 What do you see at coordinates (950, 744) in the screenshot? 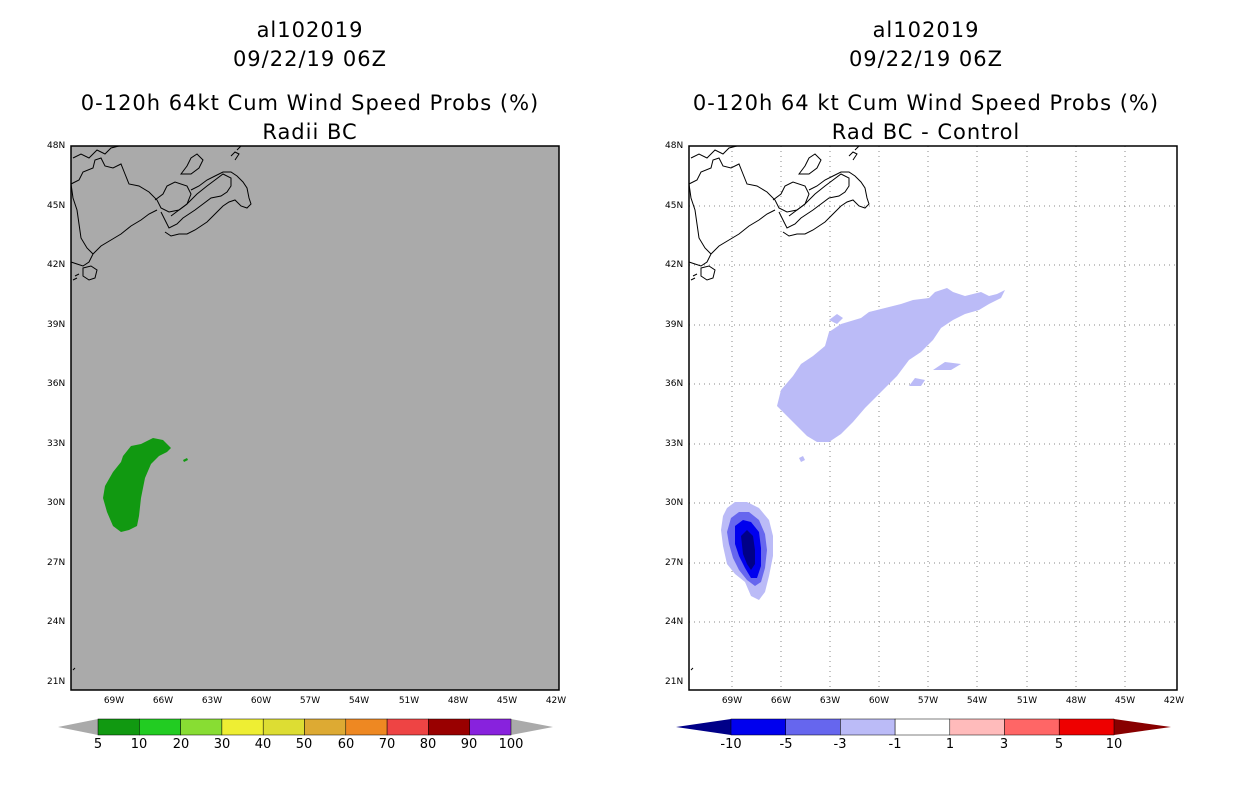
I see `colorbar-label: 1` at bounding box center [950, 744].